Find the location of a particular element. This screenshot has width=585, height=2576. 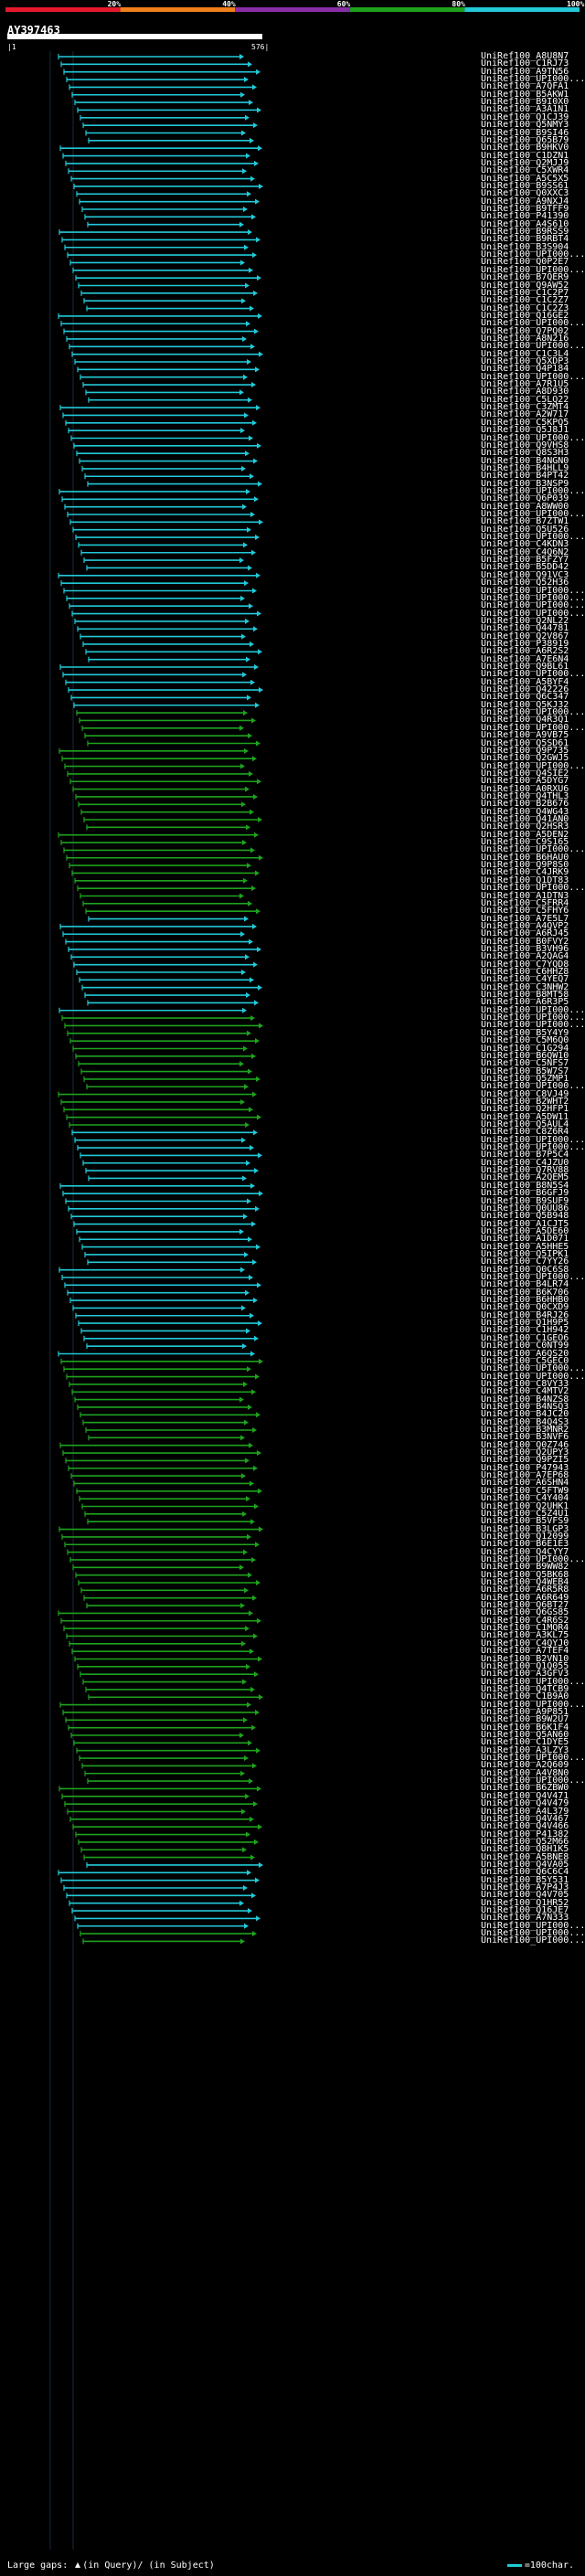

hit-label: UniRef100_Q4V466 is located at coordinates (525, 1826).